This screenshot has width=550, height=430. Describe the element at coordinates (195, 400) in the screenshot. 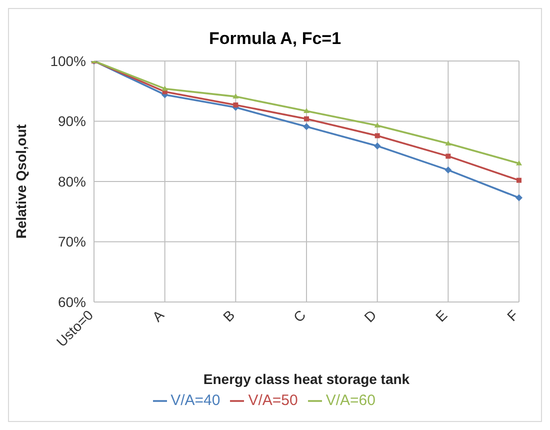

I see `legend-label: V/A=40` at that location.